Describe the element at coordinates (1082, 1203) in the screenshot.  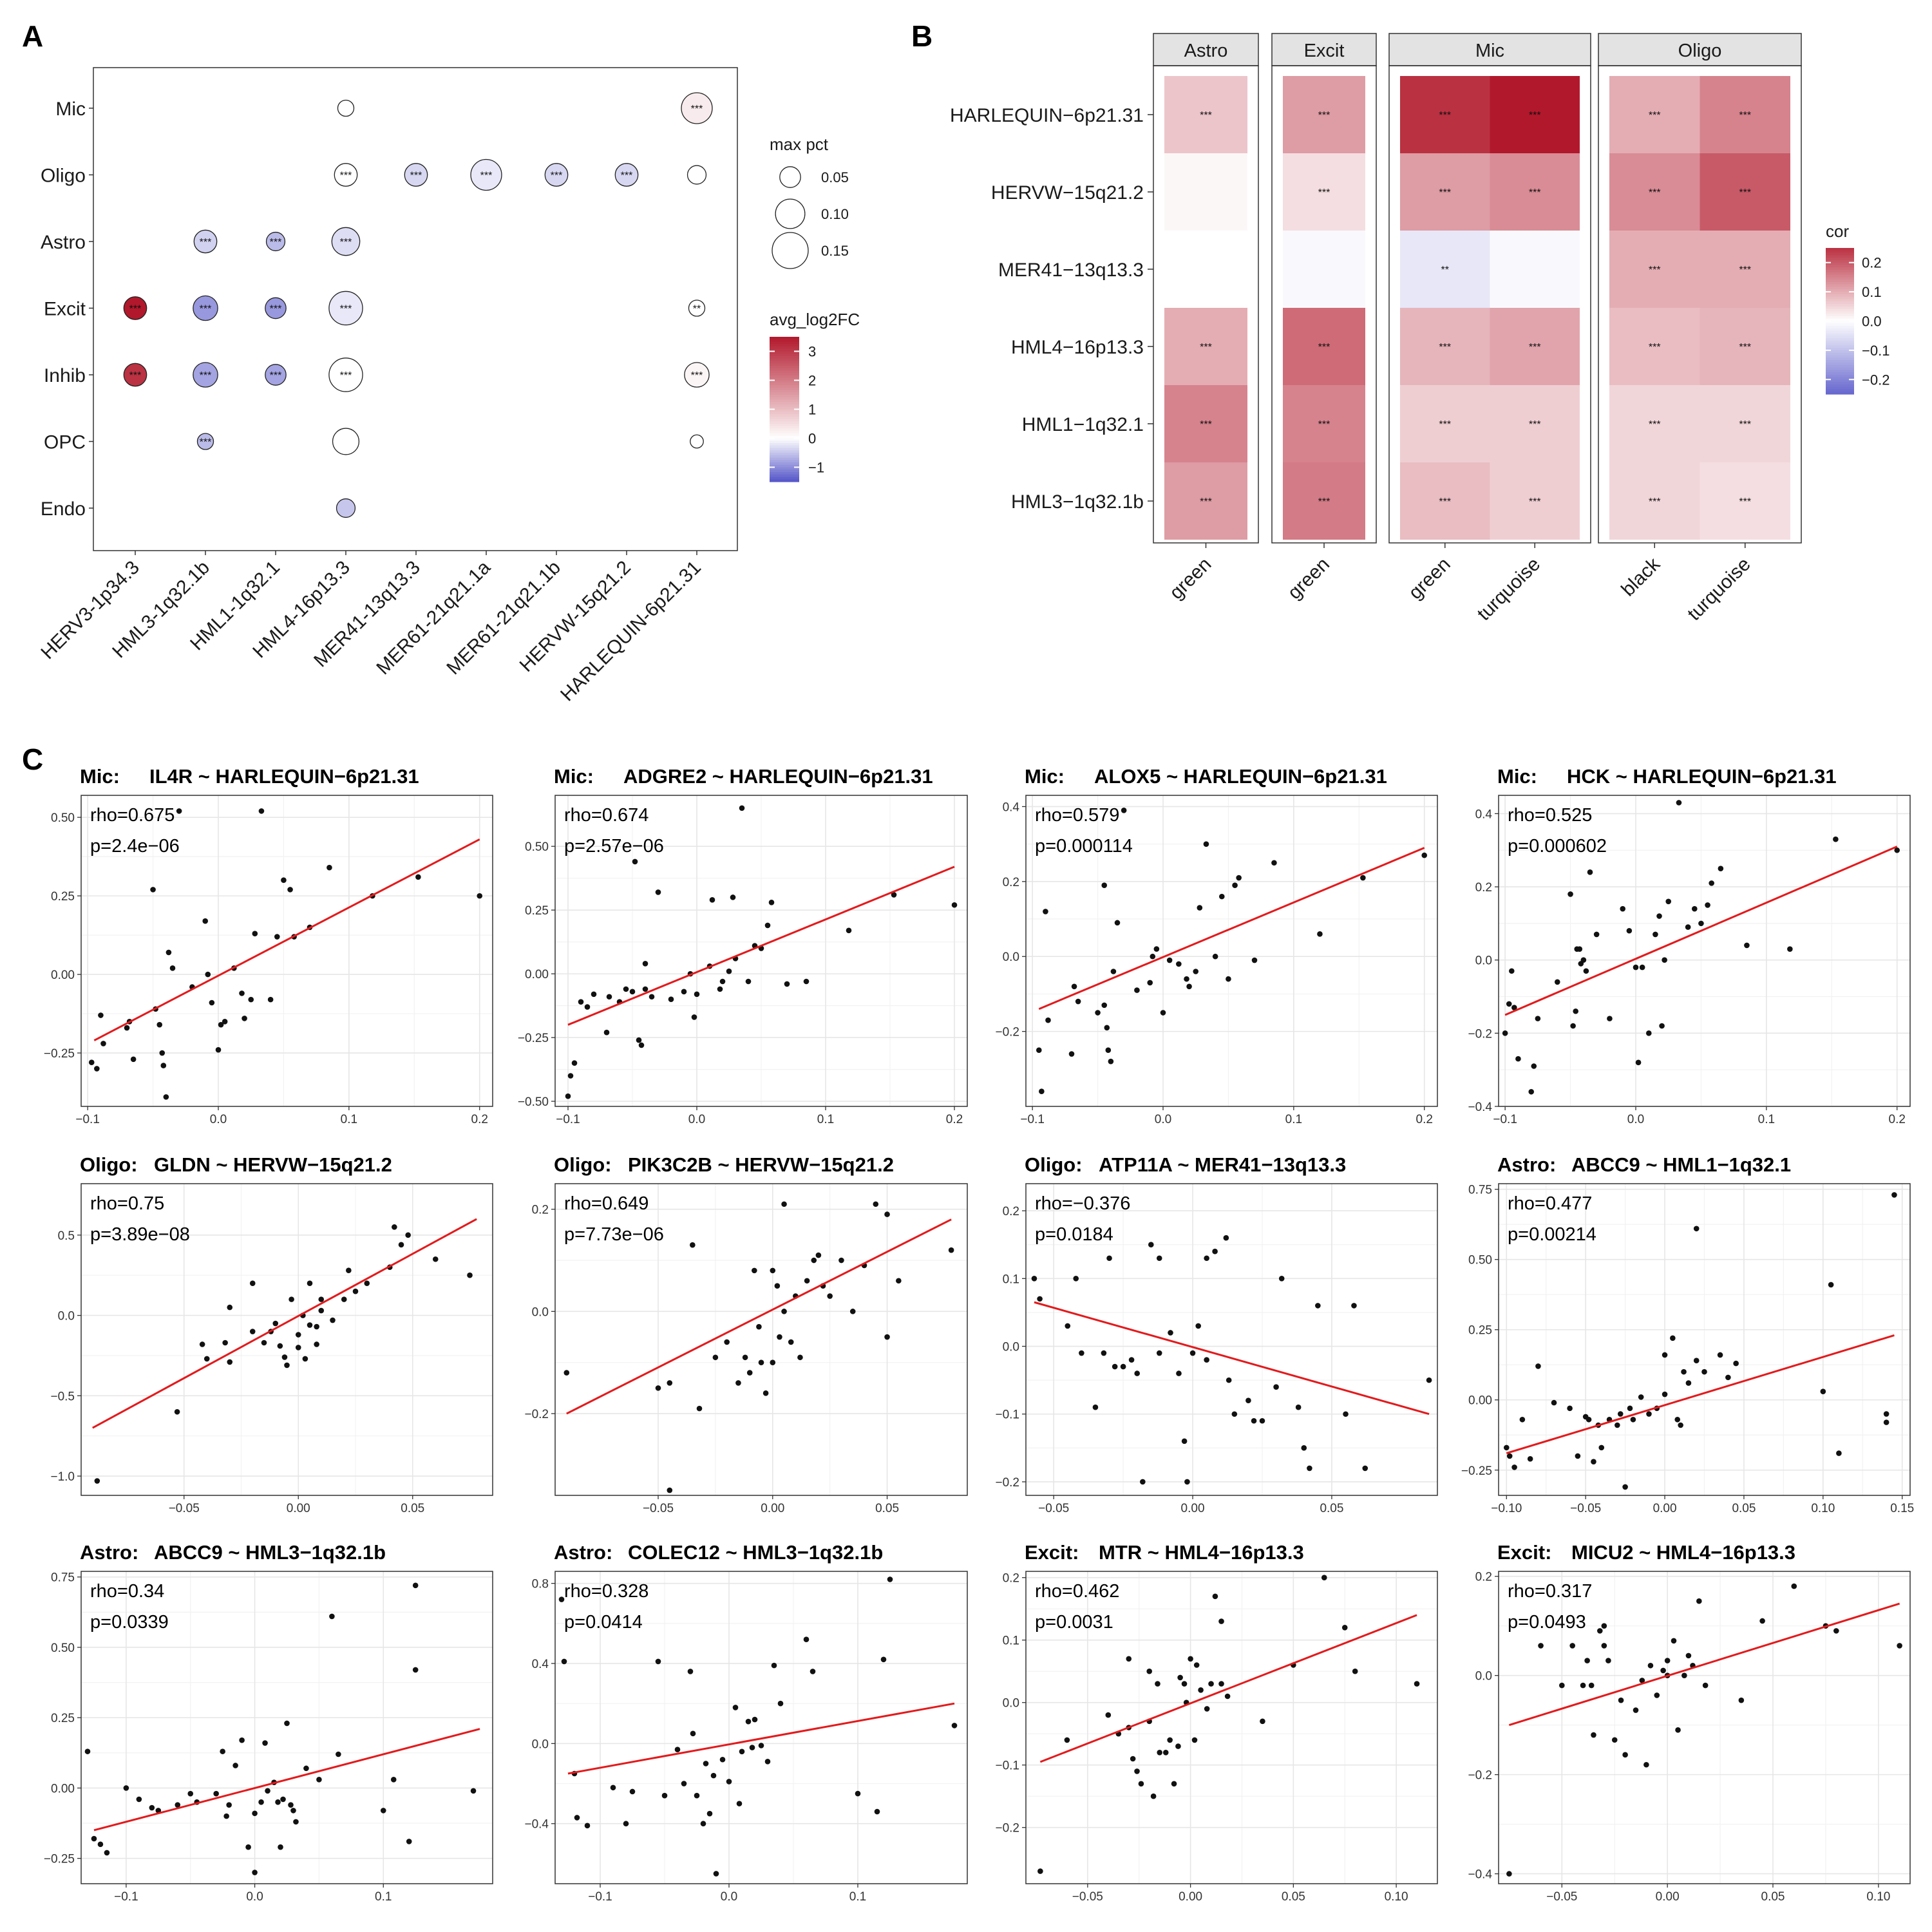
I see `rho-label: rho=−0.376` at that location.